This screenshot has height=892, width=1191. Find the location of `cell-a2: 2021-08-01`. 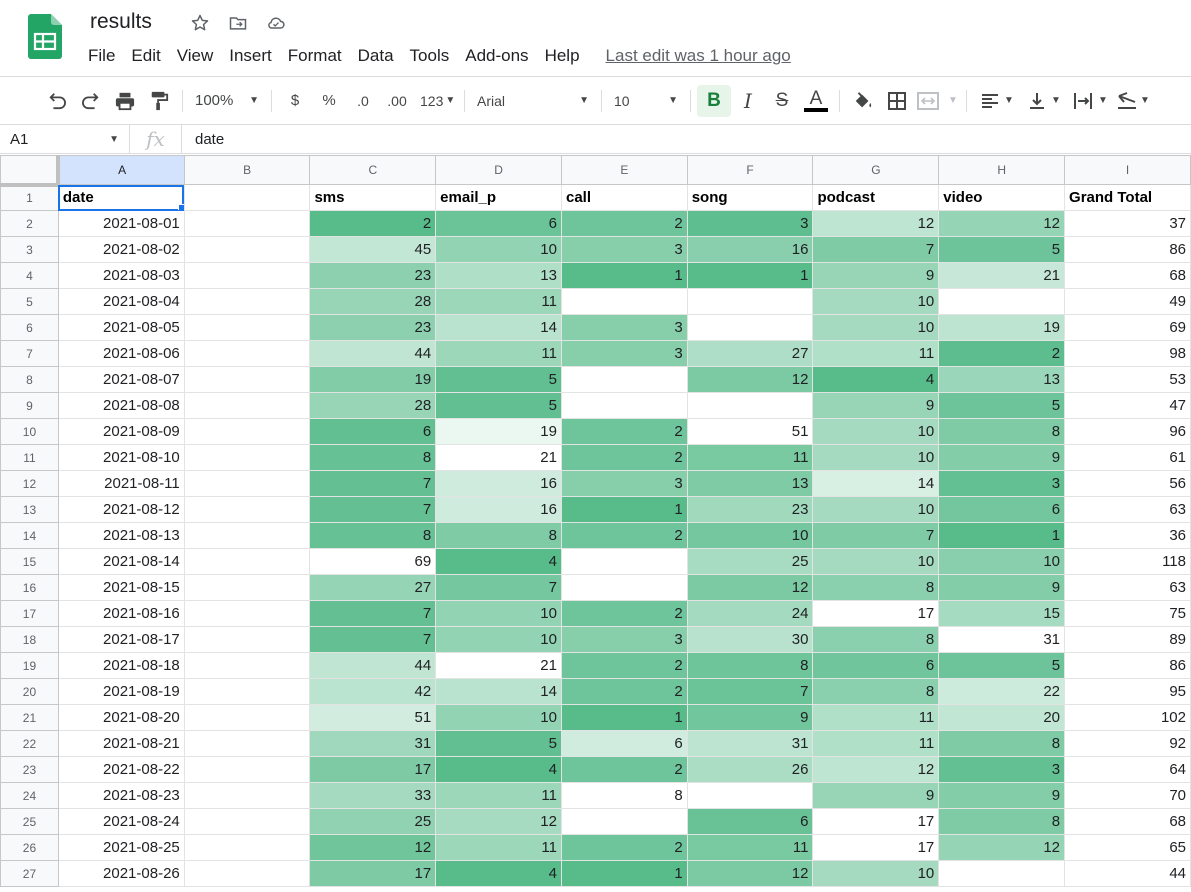

cell-a2: 2021-08-01 is located at coordinates (121, 223).